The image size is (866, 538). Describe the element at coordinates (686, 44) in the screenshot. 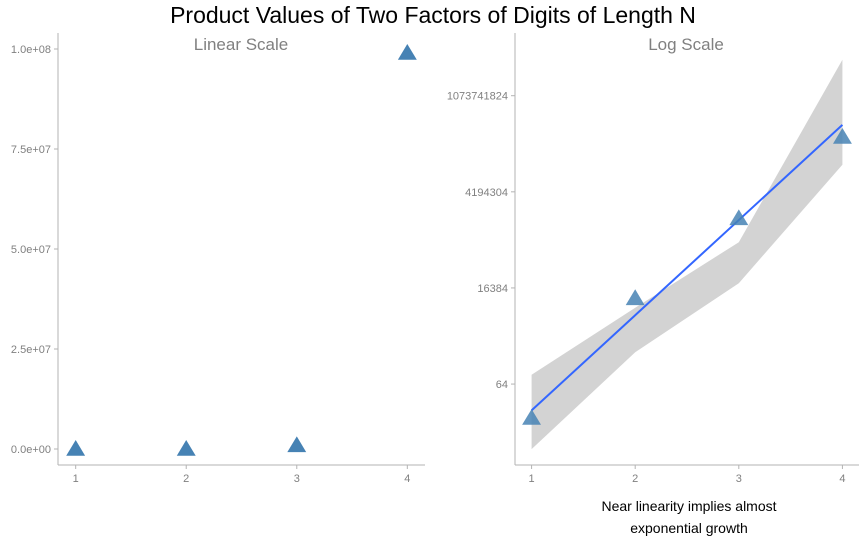

I see `panel-title: Log Scale` at that location.